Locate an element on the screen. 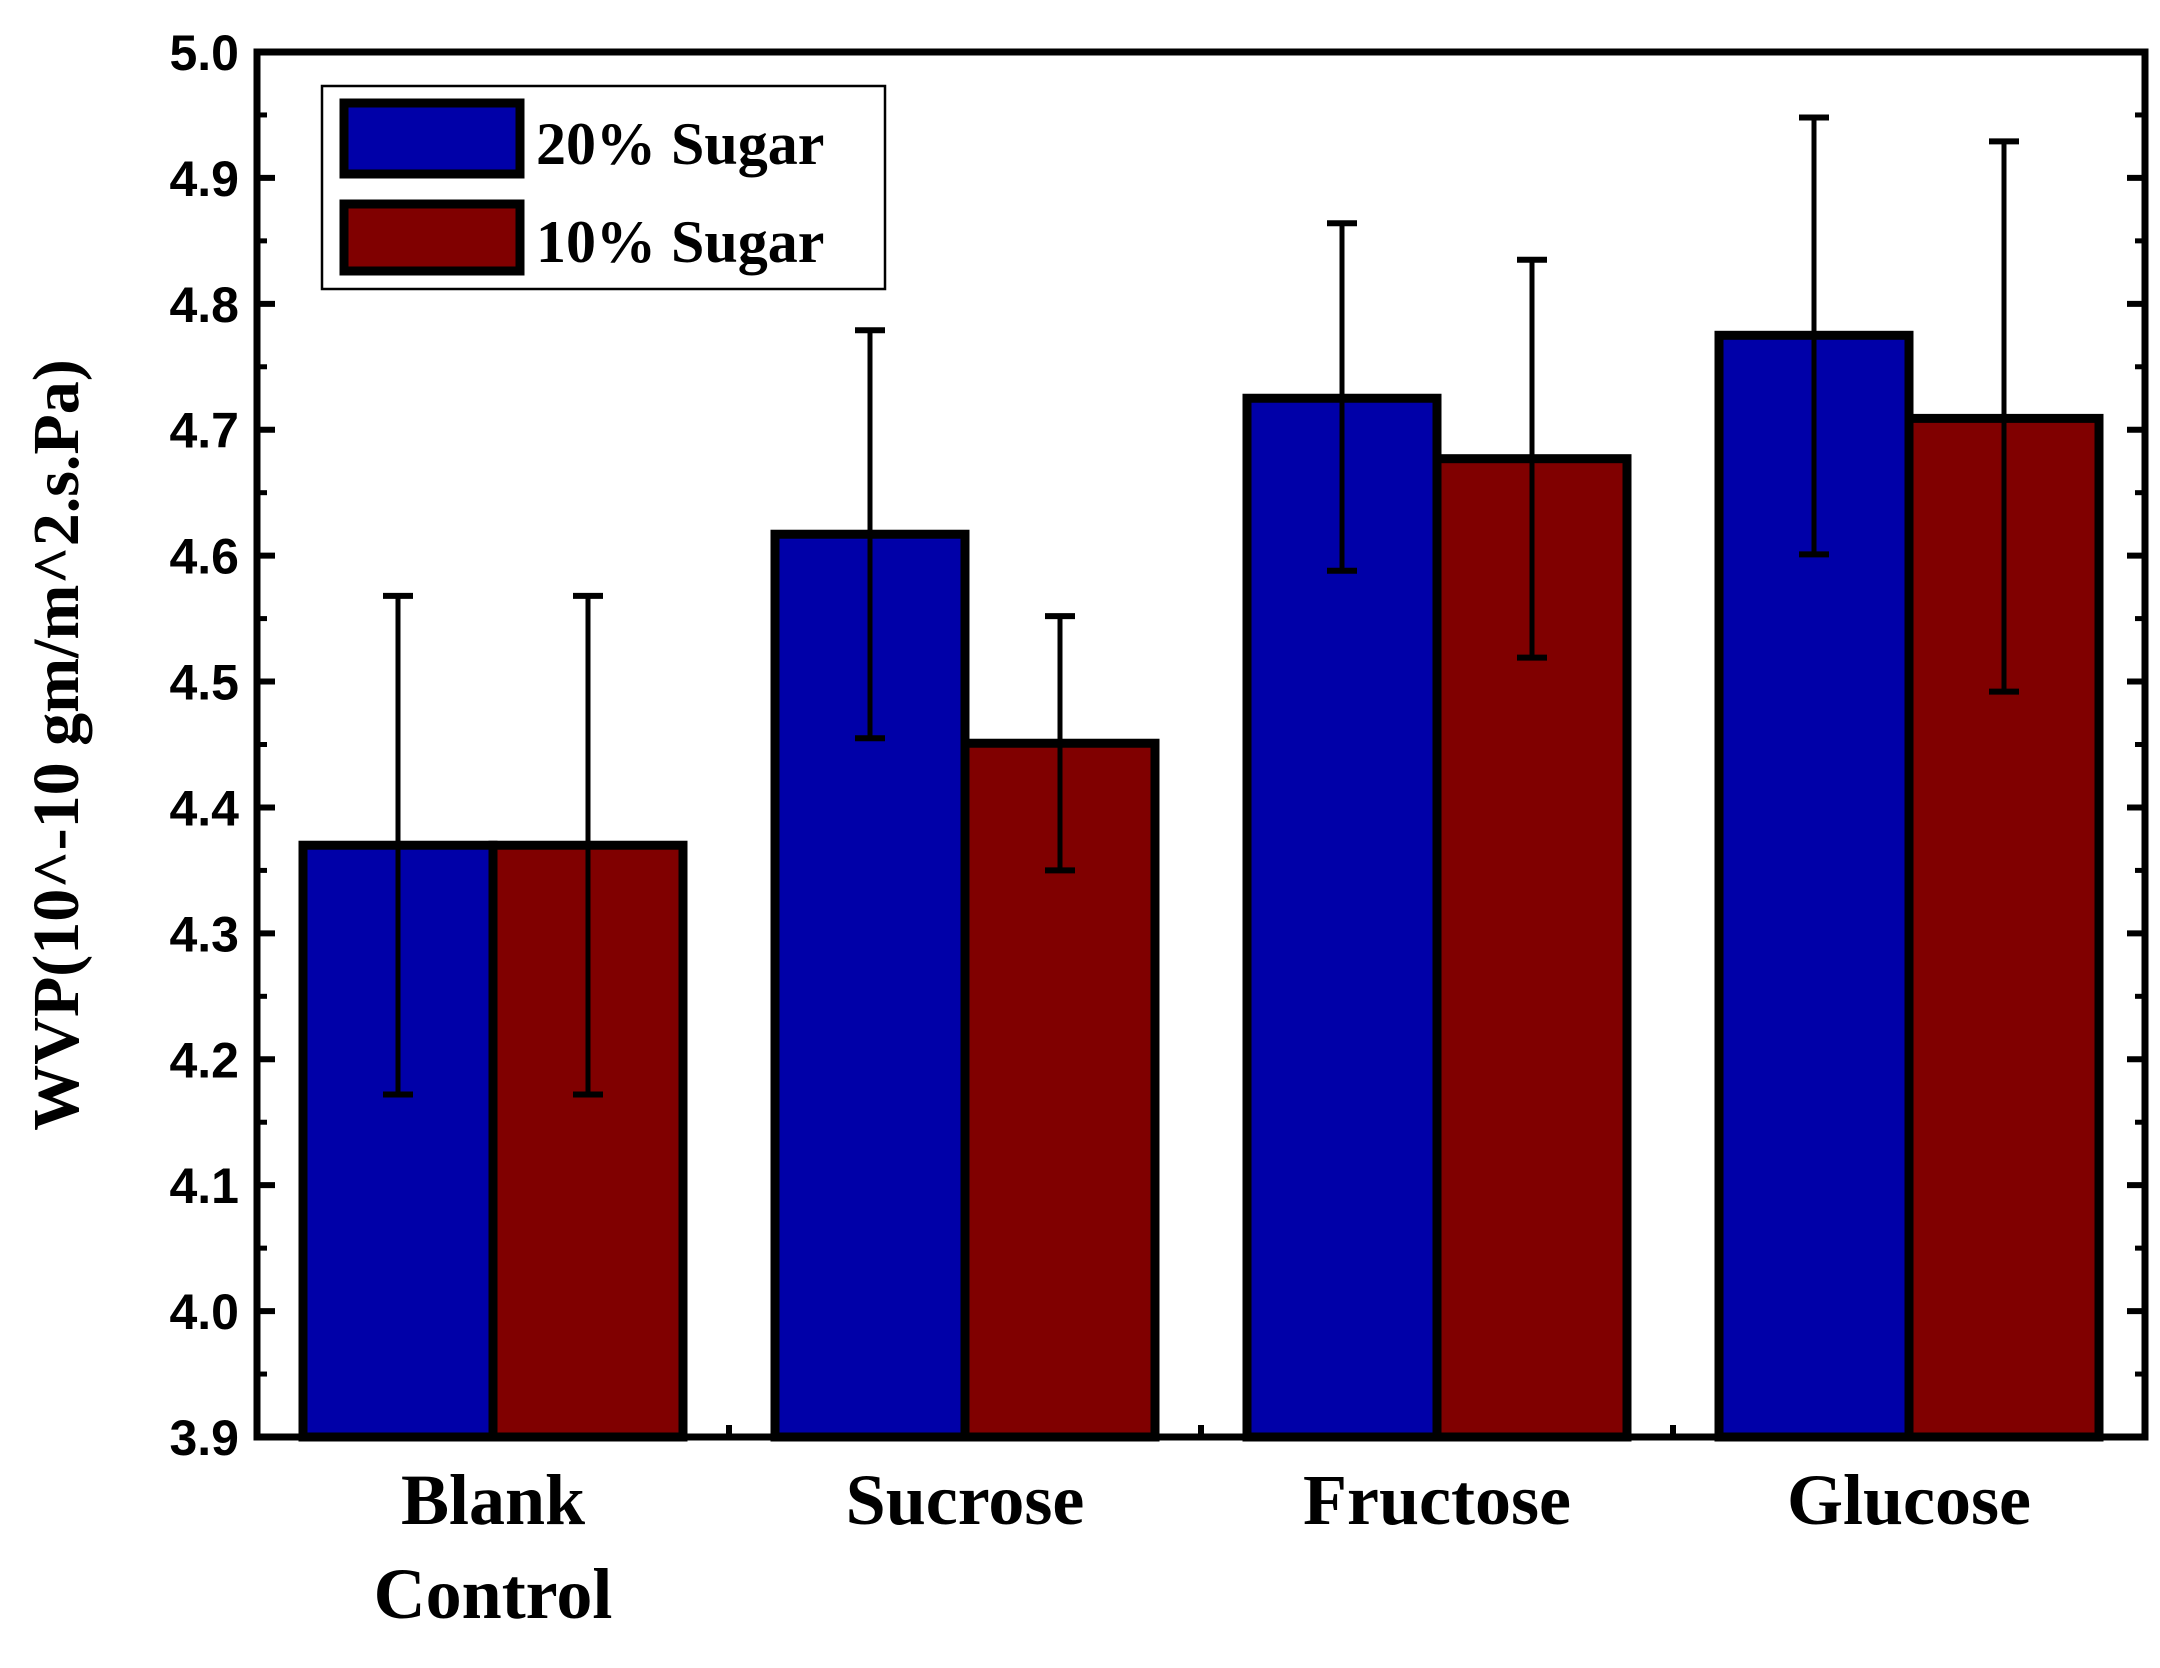  y-tick-label: 5.0 is located at coordinates (204, 53).